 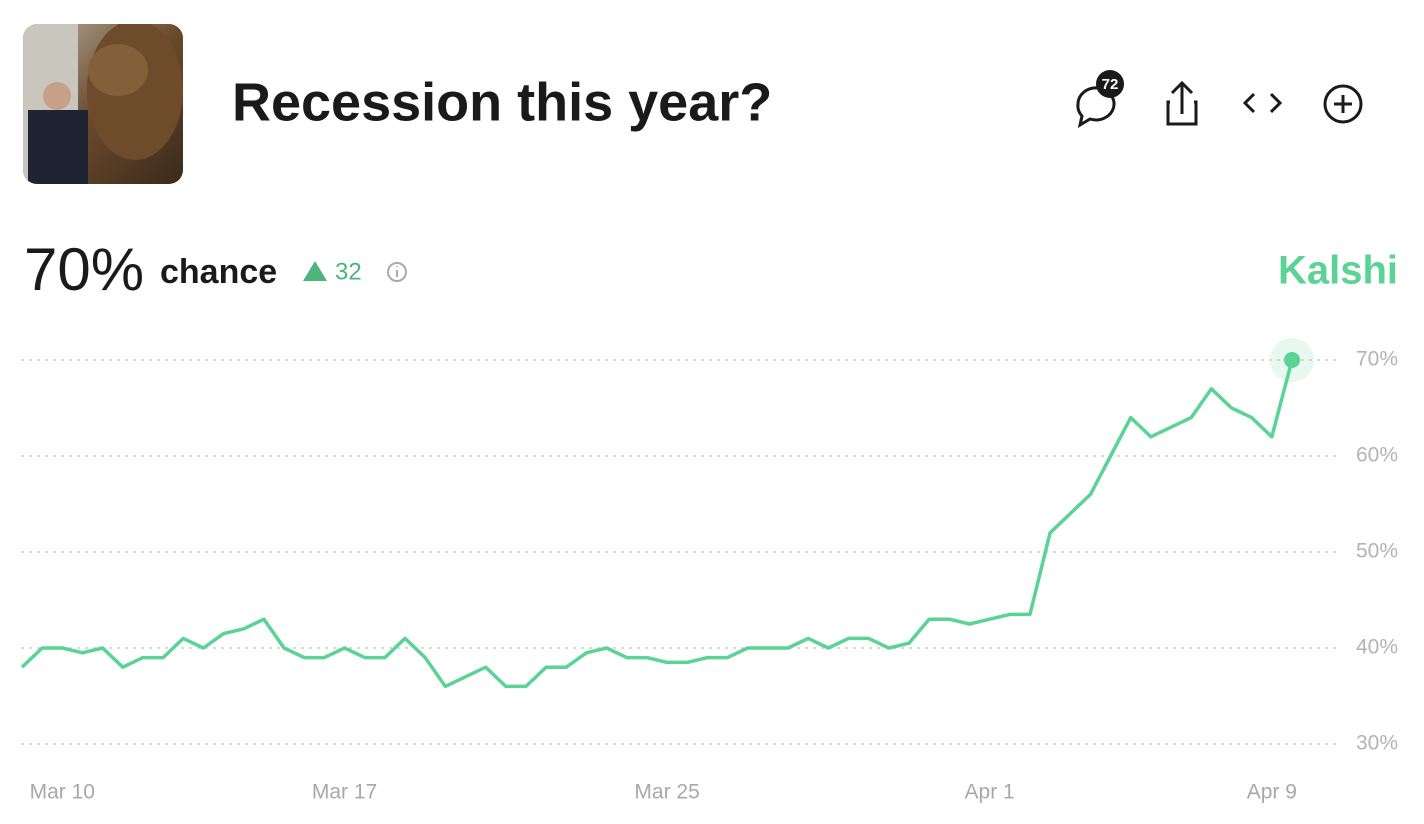 I want to click on probability: 70%, so click(x=84, y=269).